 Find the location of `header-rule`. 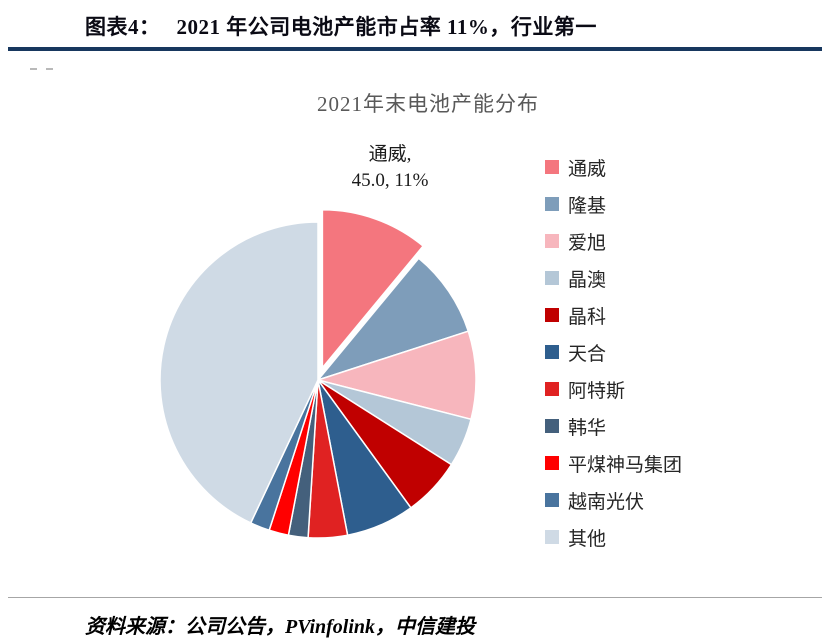

header-rule is located at coordinates (415, 49).